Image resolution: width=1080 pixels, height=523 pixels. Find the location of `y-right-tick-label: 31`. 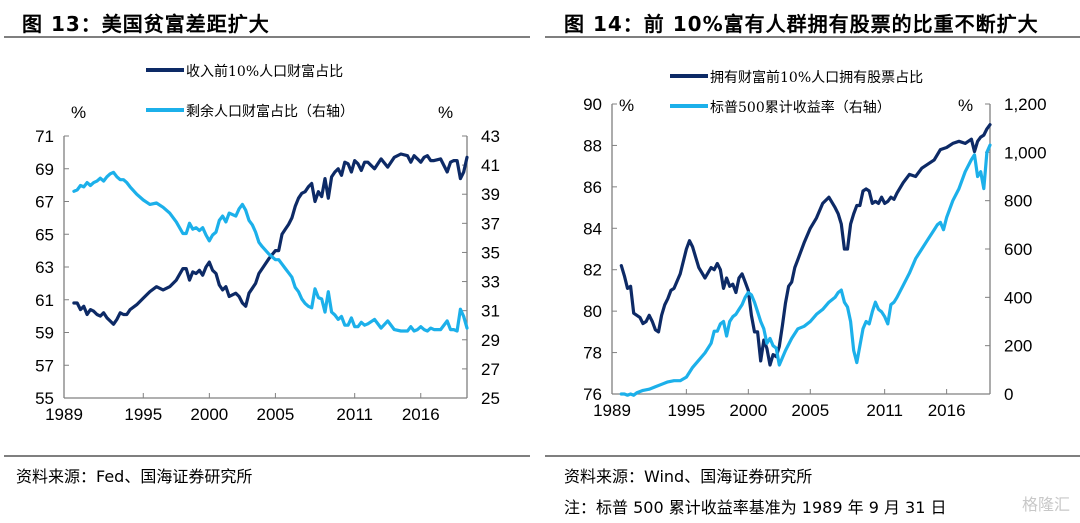

y-right-tick-label: 31 is located at coordinates (490, 311).